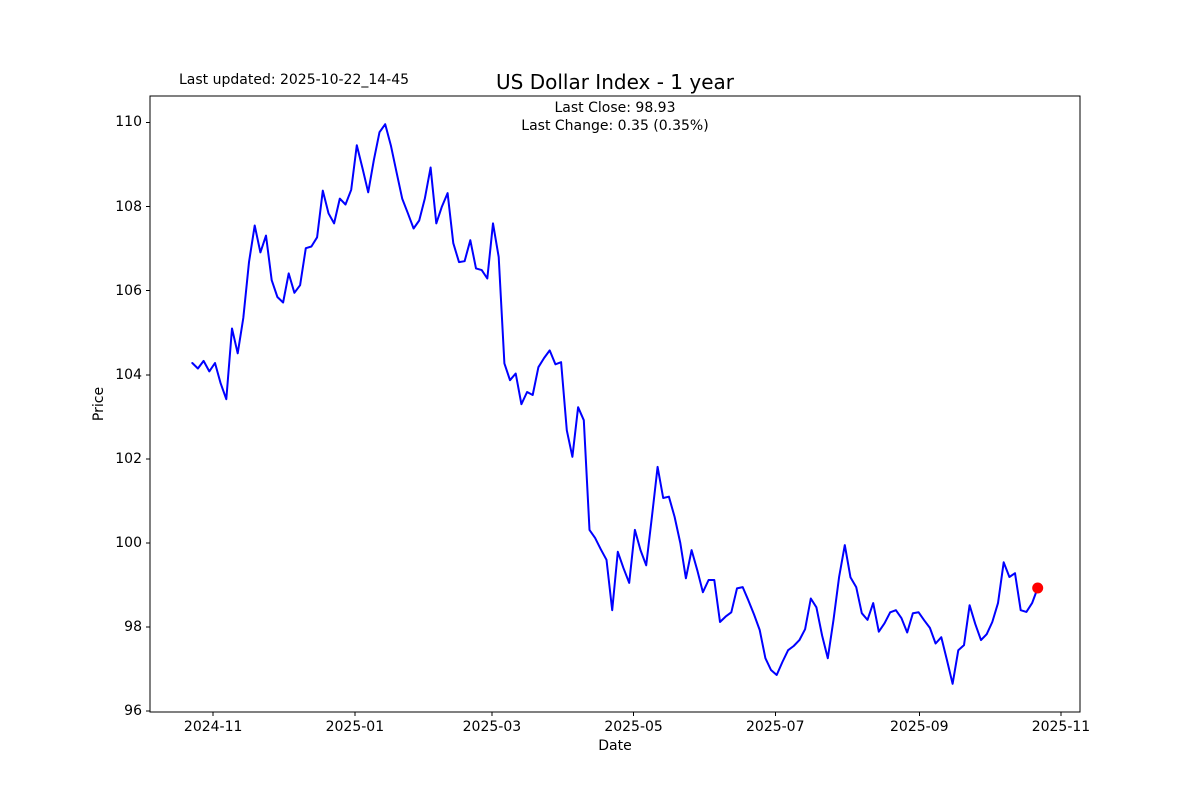 Image resolution: width=1200 pixels, height=800 pixels. What do you see at coordinates (355, 727) in the screenshot?
I see `x-tick-label: 2025-01` at bounding box center [355, 727].